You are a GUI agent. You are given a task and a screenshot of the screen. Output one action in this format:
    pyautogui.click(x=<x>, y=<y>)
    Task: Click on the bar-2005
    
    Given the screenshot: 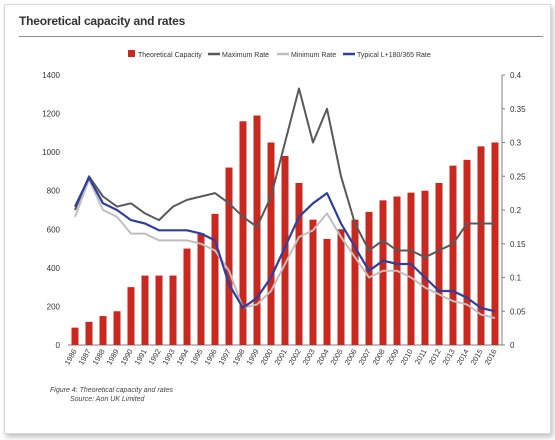 What is the action you would take?
    pyautogui.click(x=341, y=287)
    